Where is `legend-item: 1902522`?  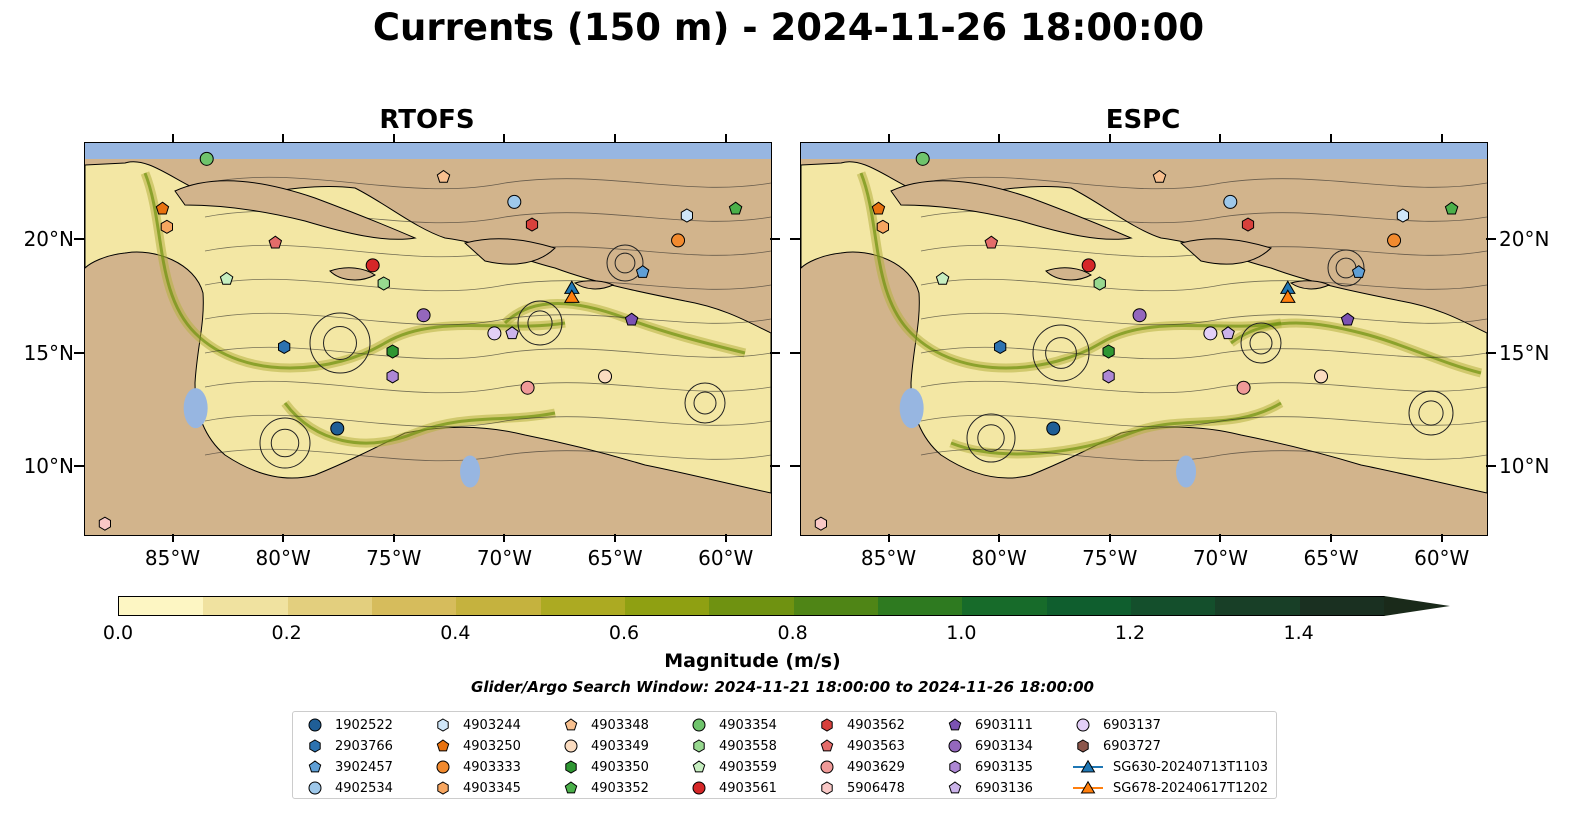
legend-item: 1902522 is located at coordinates (349, 725).